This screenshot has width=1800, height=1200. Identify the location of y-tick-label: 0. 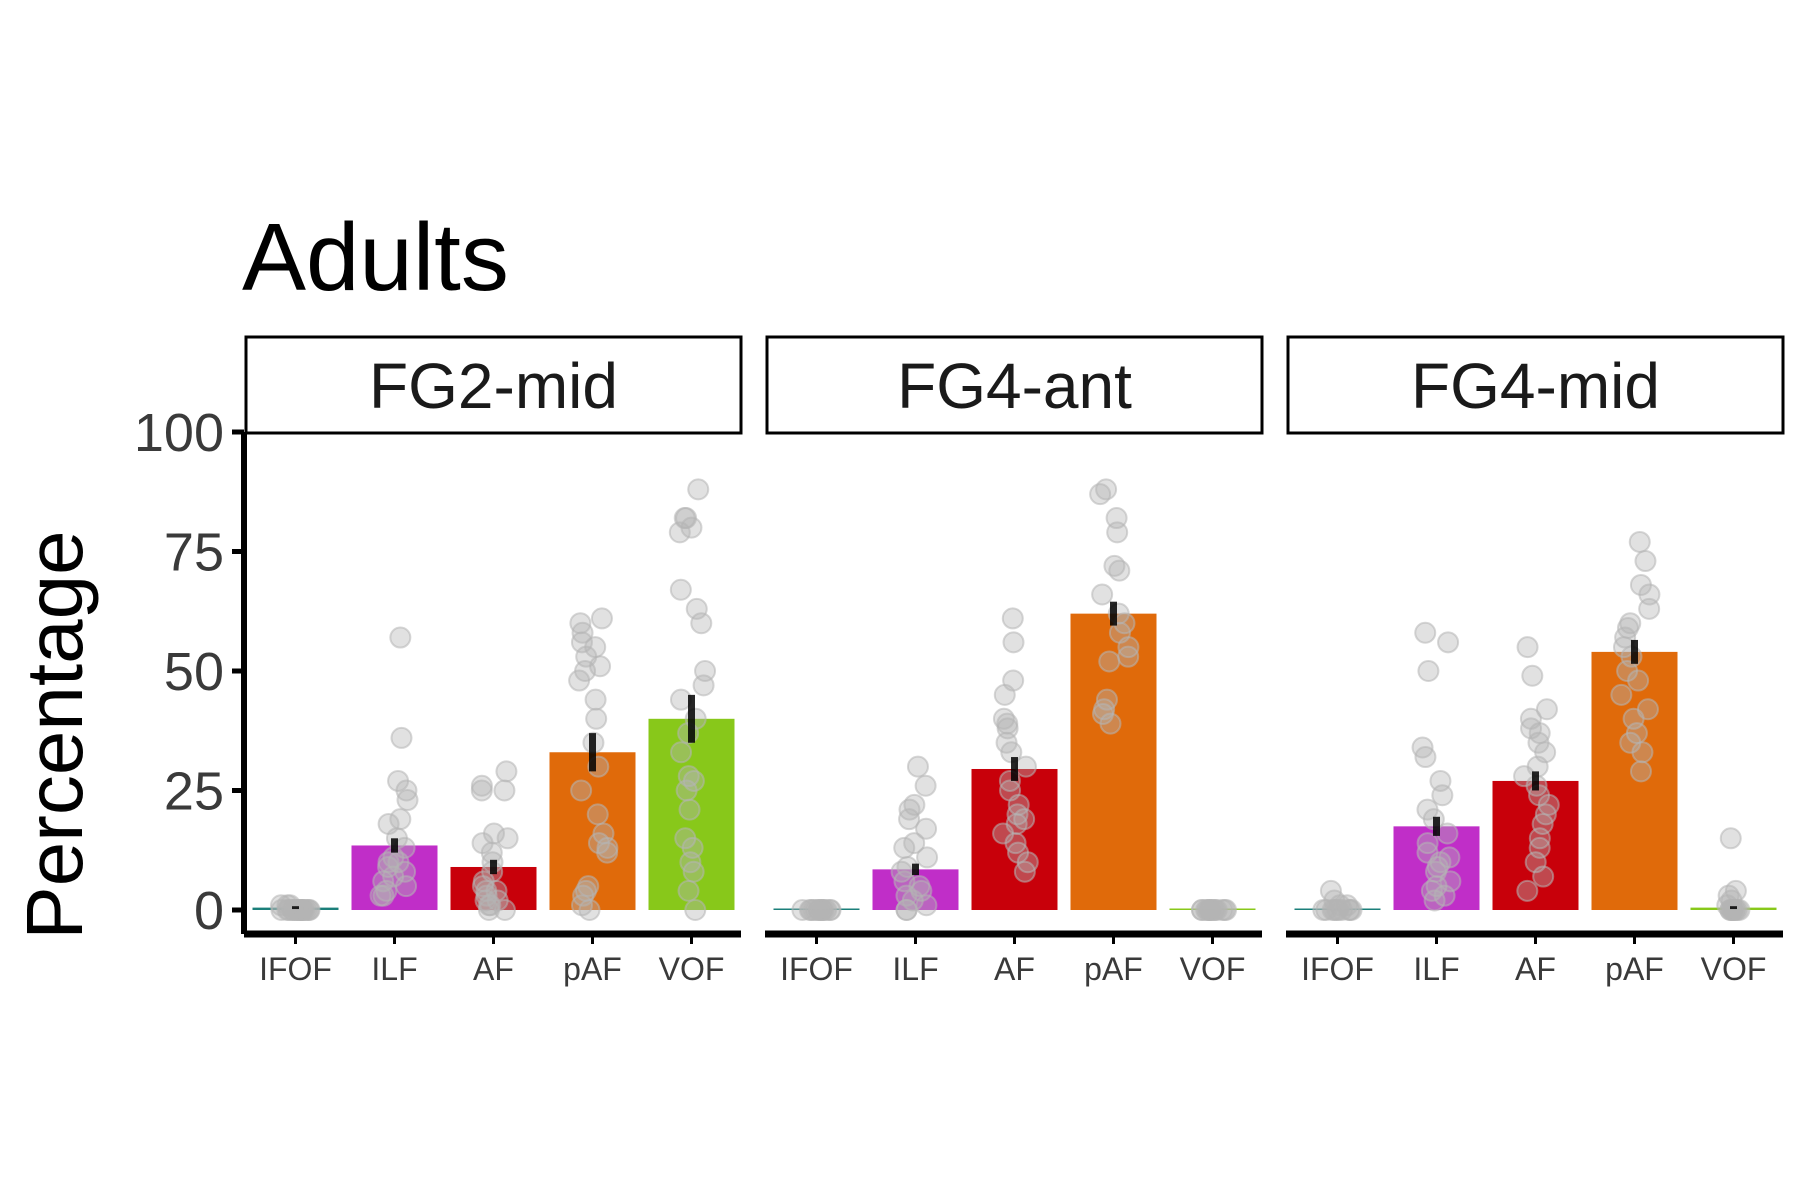
(209, 911).